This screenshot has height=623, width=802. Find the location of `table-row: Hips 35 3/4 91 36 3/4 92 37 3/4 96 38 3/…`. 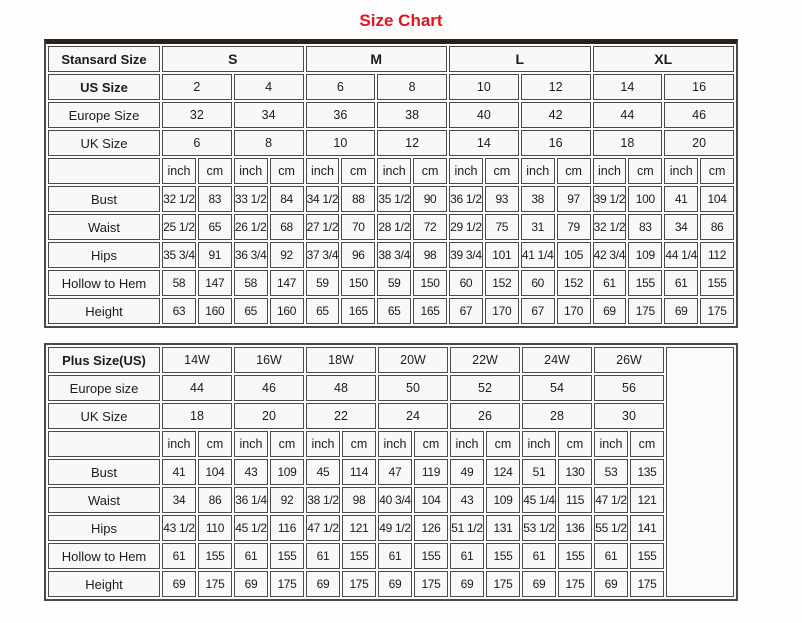

table-row: Hips 35 3/4 91 36 3/4 92 37 3/4 96 38 3/… is located at coordinates (391, 255).